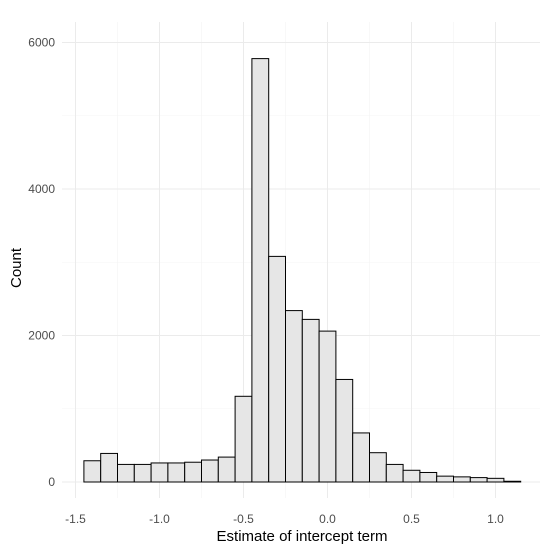 This screenshot has width=552, height=552. What do you see at coordinates (302, 536) in the screenshot?
I see `x-axis-title: Estimate of intercept term` at bounding box center [302, 536].